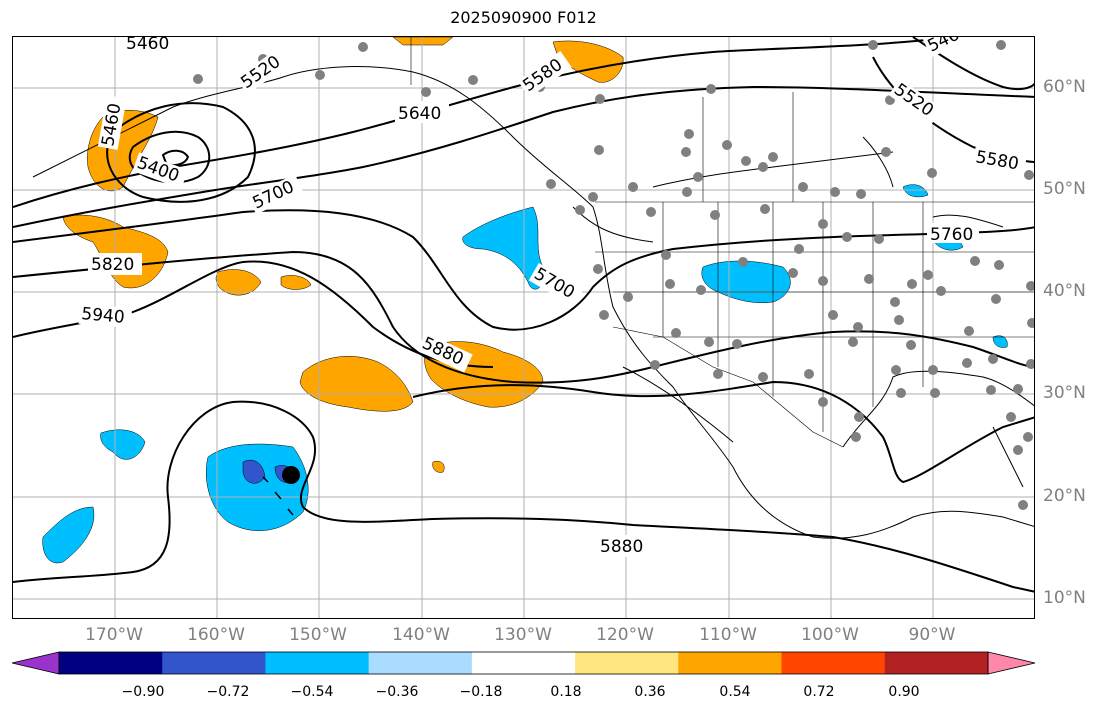 The width and height of the screenshot is (1105, 712). I want to click on lat-label: 20°N, so click(1064, 496).